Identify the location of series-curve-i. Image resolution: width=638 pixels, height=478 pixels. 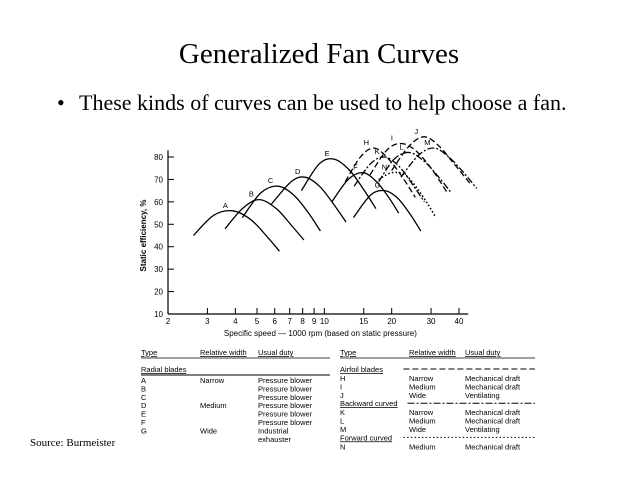
(408, 168).